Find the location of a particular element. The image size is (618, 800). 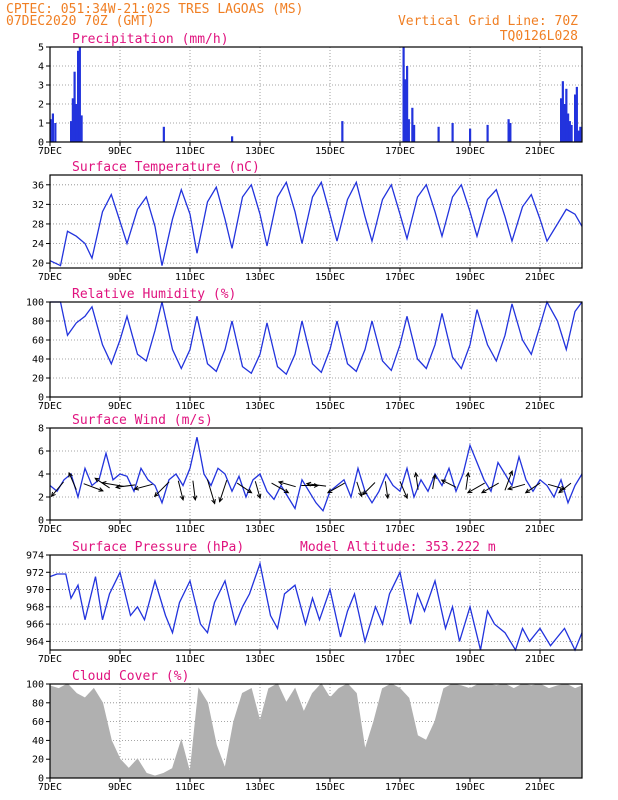

temp-xtick-label: 13DEC is located at coordinates (260, 277).